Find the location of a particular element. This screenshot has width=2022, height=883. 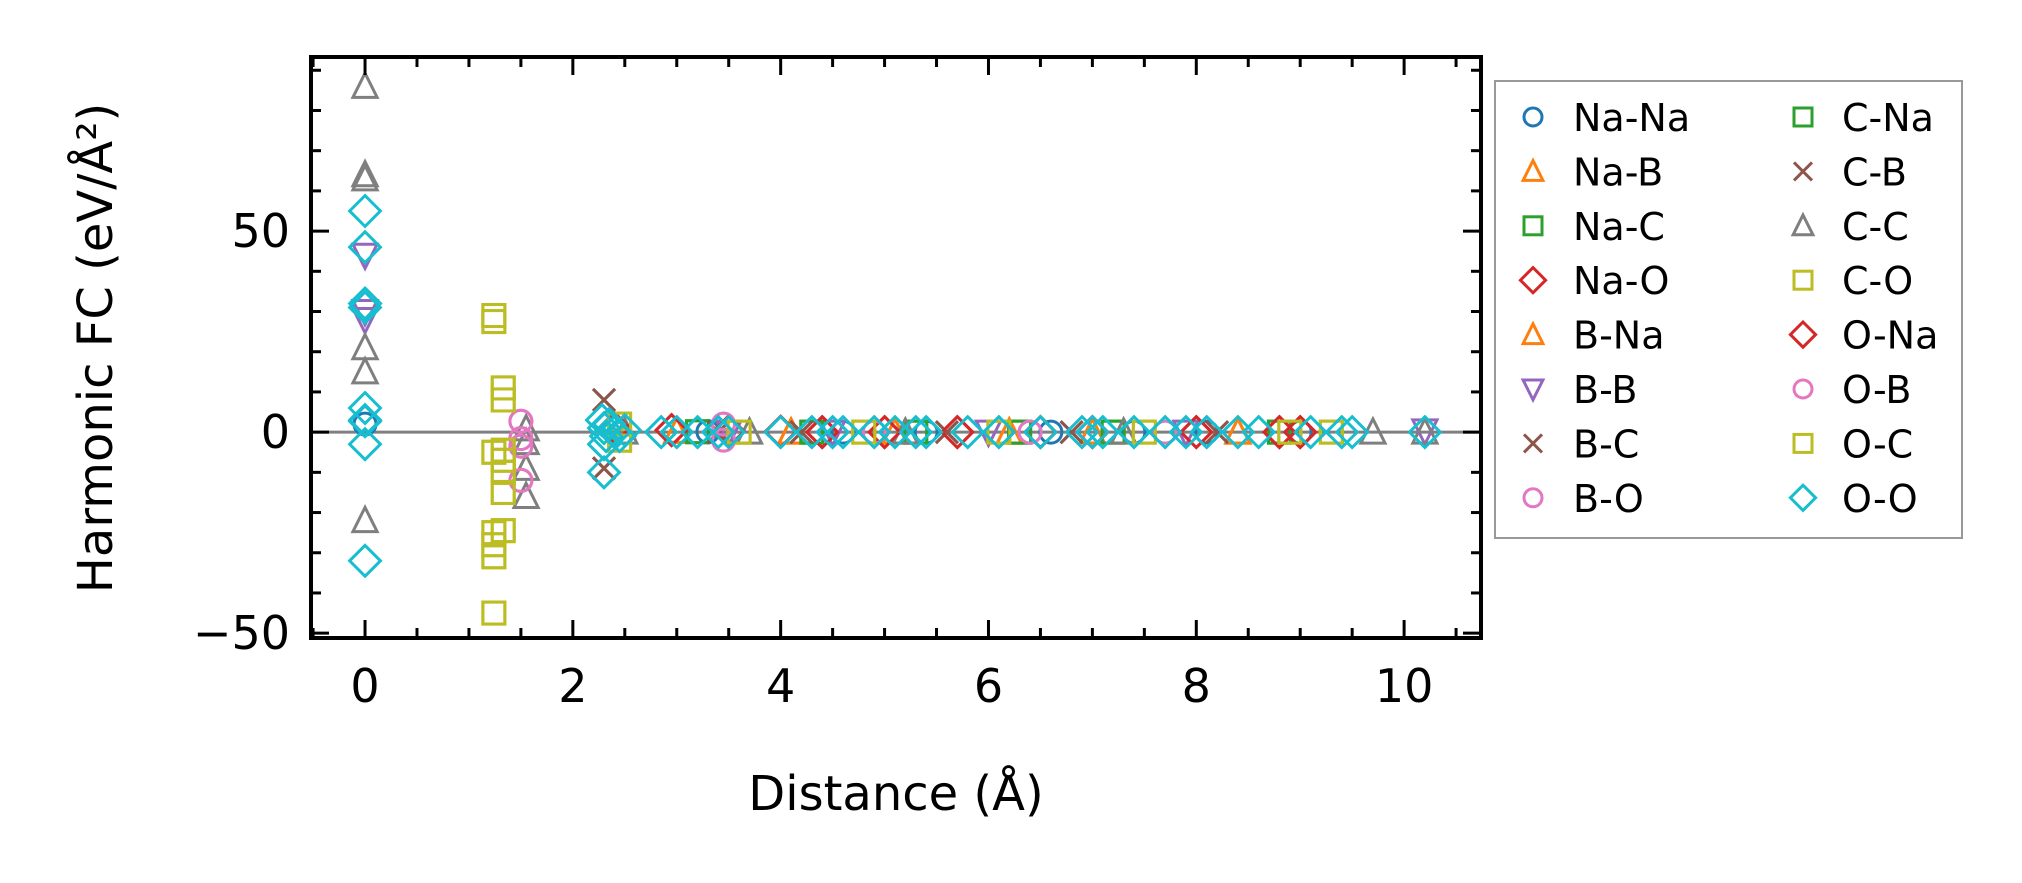

legend-label: C-B is located at coordinates (1874, 172).